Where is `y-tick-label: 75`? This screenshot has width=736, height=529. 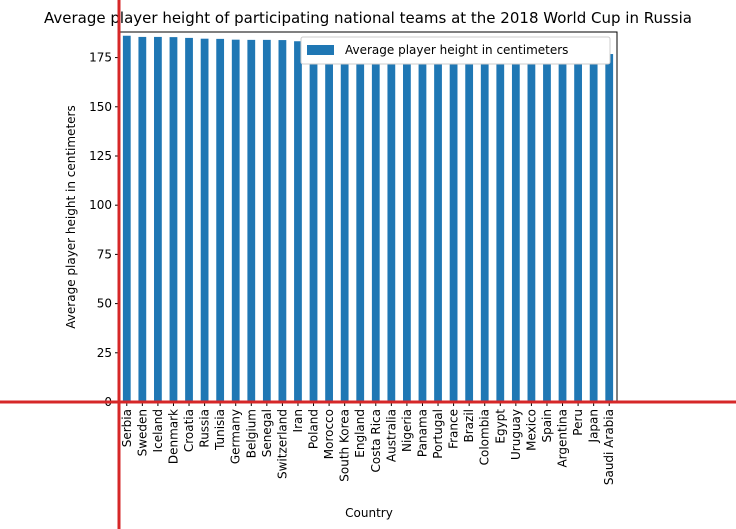 y-tick-label: 75 is located at coordinates (104, 254).